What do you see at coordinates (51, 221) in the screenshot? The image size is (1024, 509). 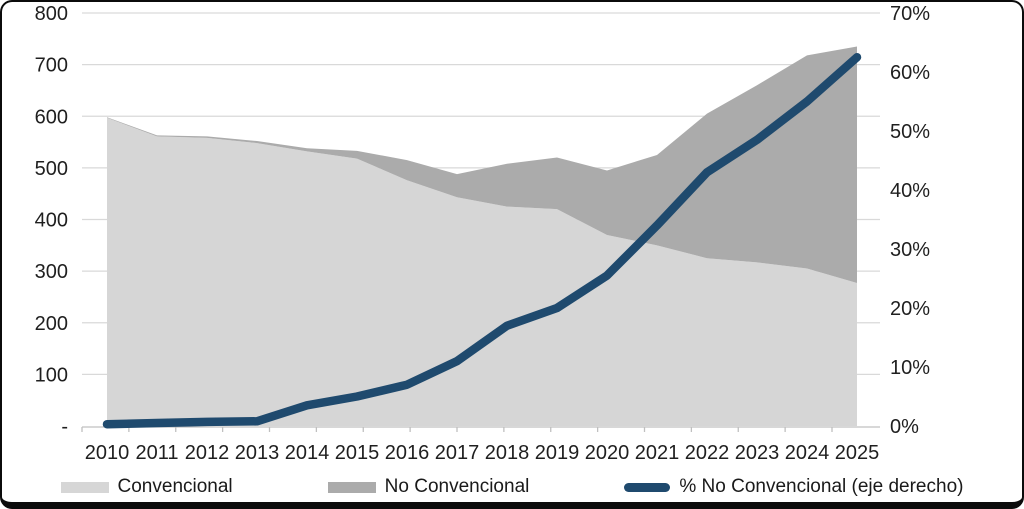 I see `left-axis-tick-label: 400` at bounding box center [51, 221].